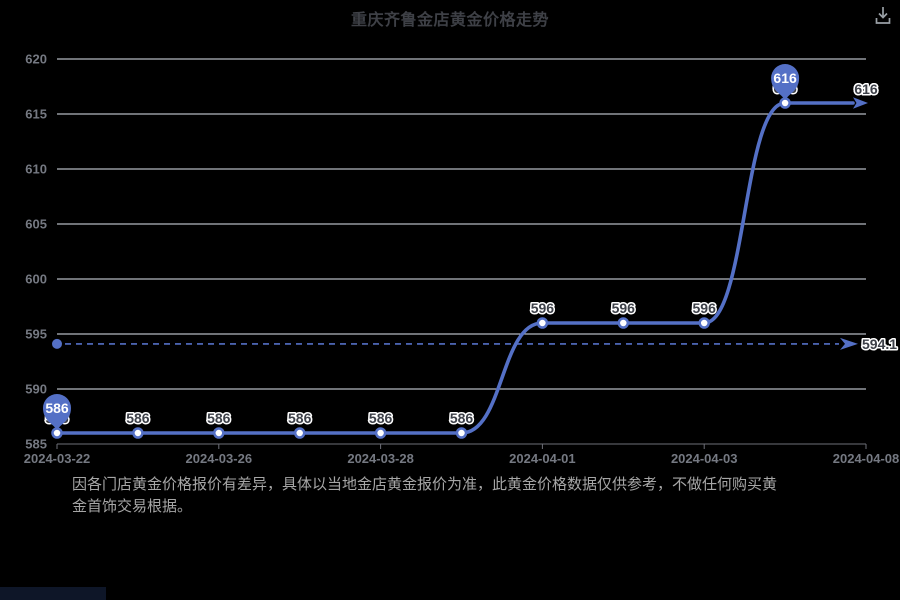 Image resolution: width=900 pixels, height=600 pixels. What do you see at coordinates (36, 389) in the screenshot?
I see `svg-text: 590` at bounding box center [36, 389].